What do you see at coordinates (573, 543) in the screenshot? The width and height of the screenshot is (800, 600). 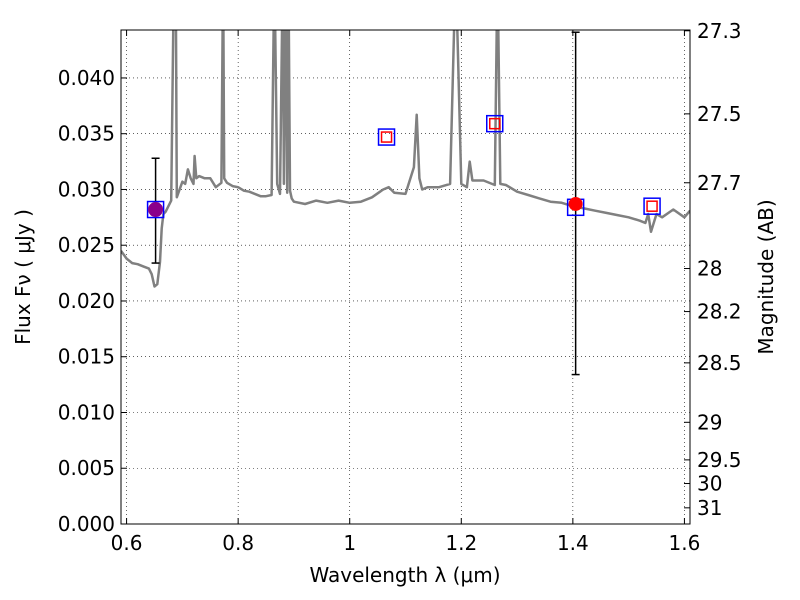 I see `x-tick-label: 1.4` at bounding box center [573, 543].